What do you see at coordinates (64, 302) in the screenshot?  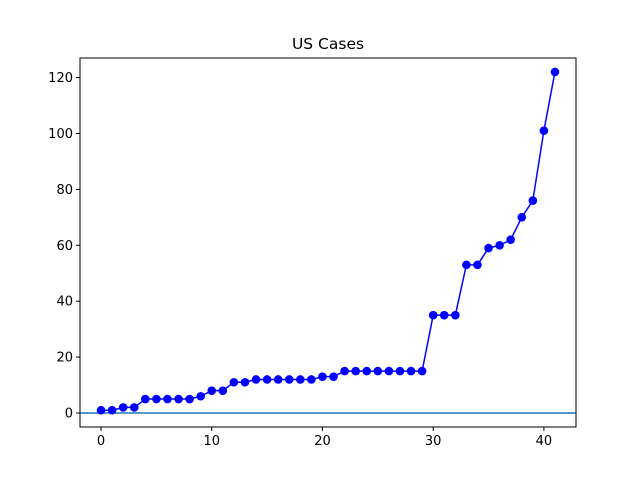 I see `y-tick-label: 40` at bounding box center [64, 302].